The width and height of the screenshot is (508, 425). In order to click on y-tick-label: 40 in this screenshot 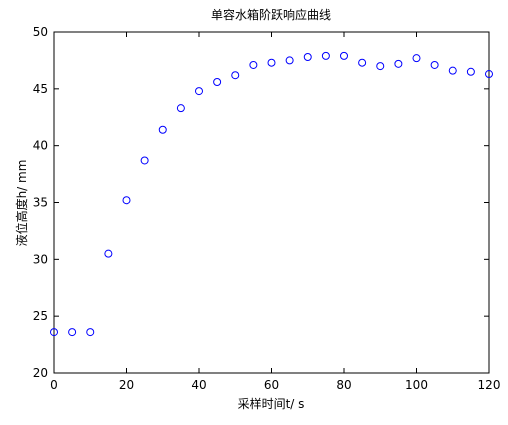, I will do `click(40, 146)`.